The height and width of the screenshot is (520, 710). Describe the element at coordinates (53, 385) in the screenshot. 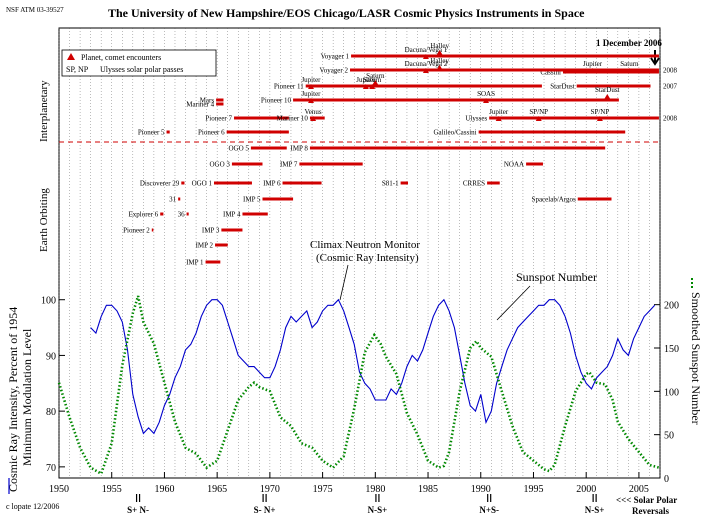

I see `y-axis-left: 70 80 90 100` at that location.